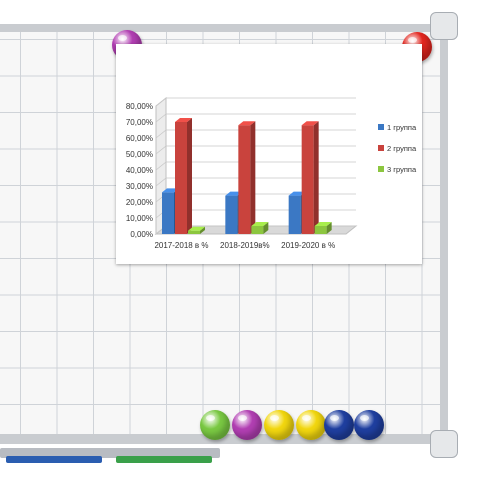 The height and width of the screenshot is (480, 480). Describe the element at coordinates (139, 202) in the screenshot. I see `y-tick-label: 20,00%` at that location.